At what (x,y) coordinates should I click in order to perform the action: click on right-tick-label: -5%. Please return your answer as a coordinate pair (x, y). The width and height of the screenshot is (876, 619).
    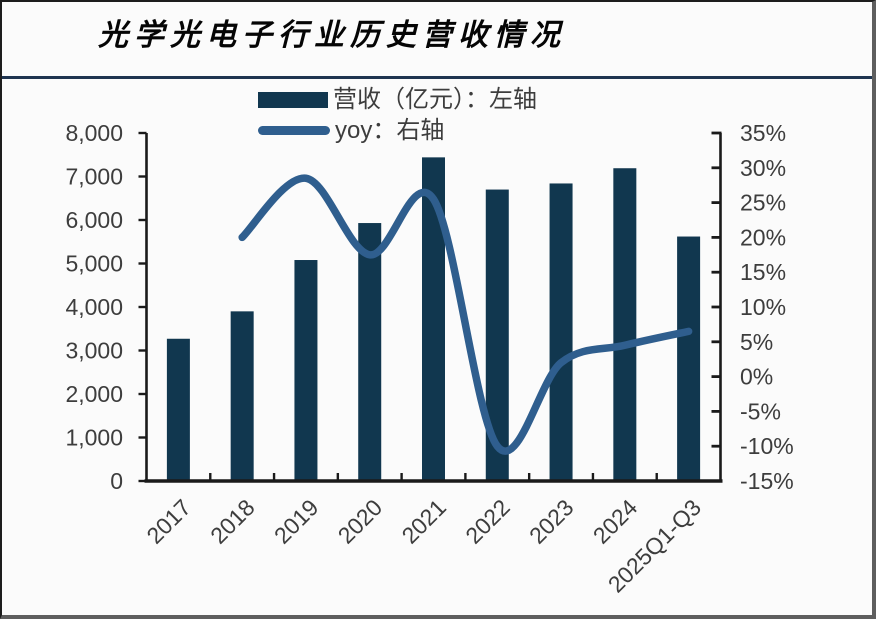
    Looking at the image, I should click on (760, 411).